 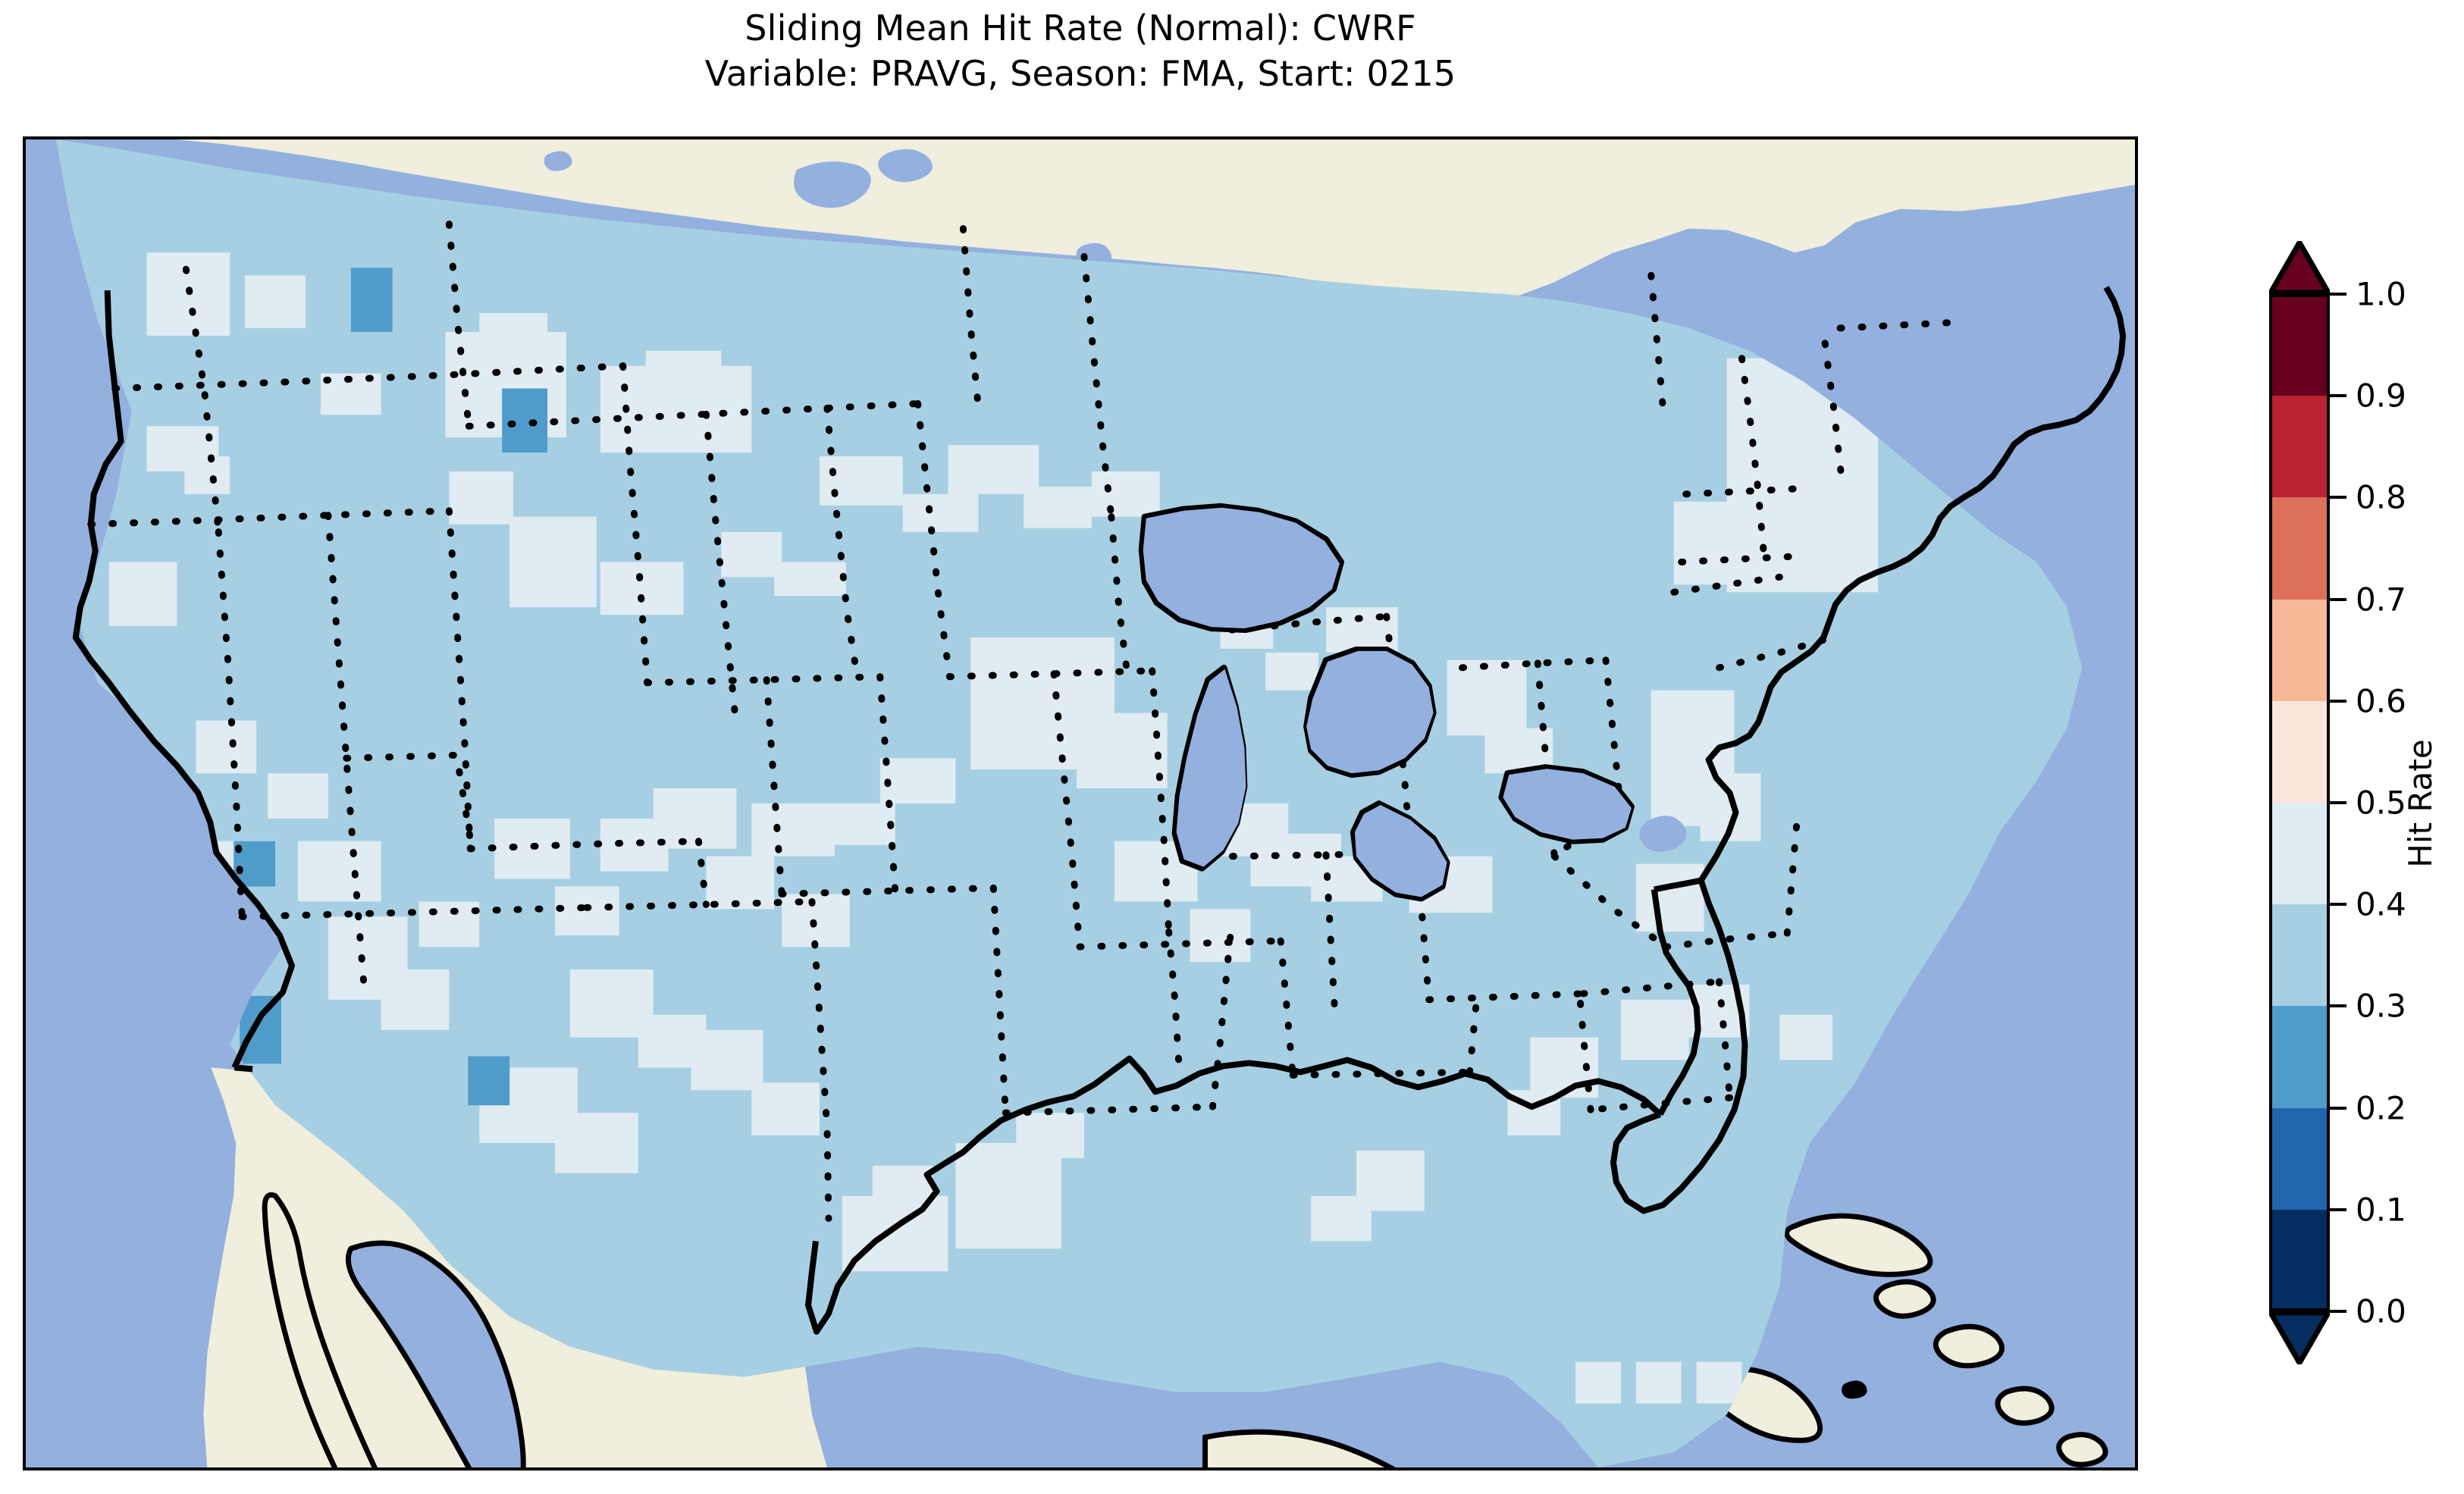 I want to click on colorbar-tick-0.7, so click(x=2338, y=599).